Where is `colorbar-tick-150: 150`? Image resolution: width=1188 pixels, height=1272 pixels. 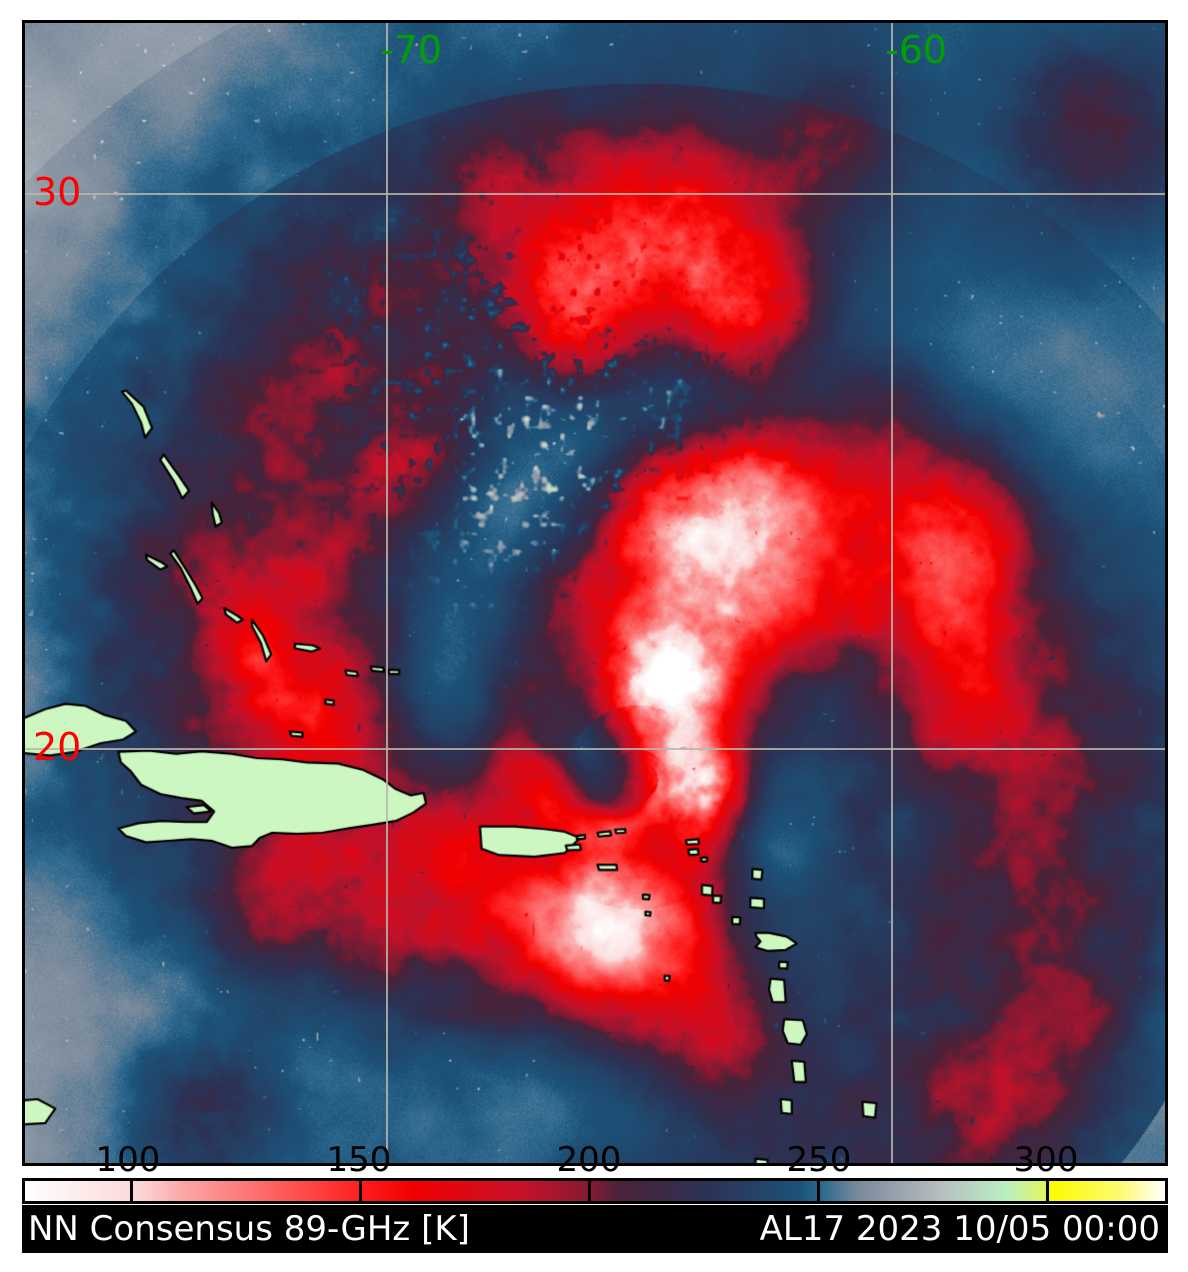
colorbar-tick-150: 150 is located at coordinates (359, 1160).